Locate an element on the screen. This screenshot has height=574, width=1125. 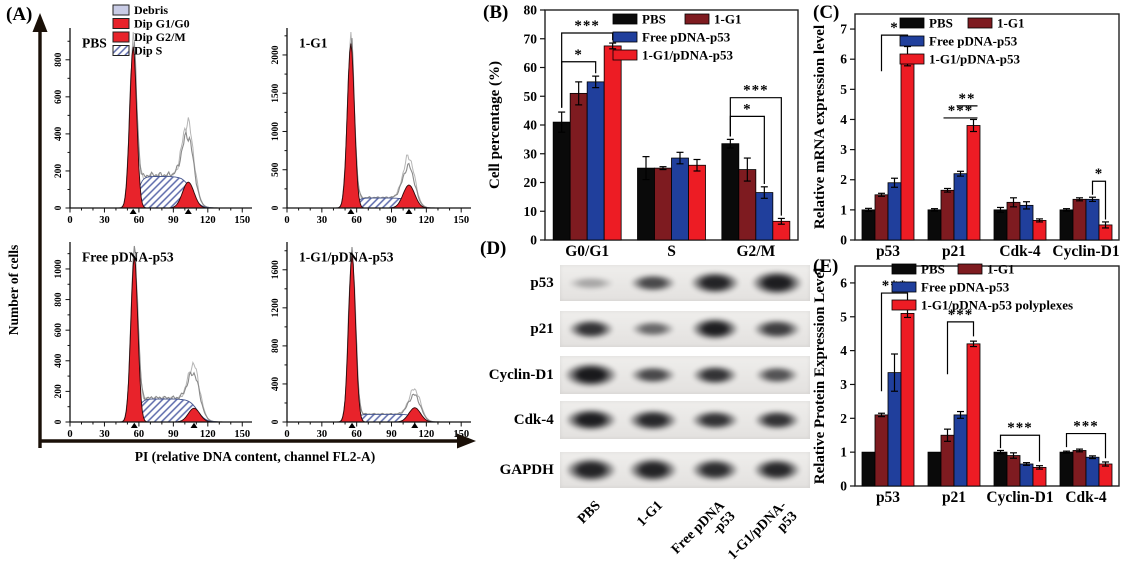
bar-G2/M-Free pDNA-p53 is located at coordinates (764, 216).